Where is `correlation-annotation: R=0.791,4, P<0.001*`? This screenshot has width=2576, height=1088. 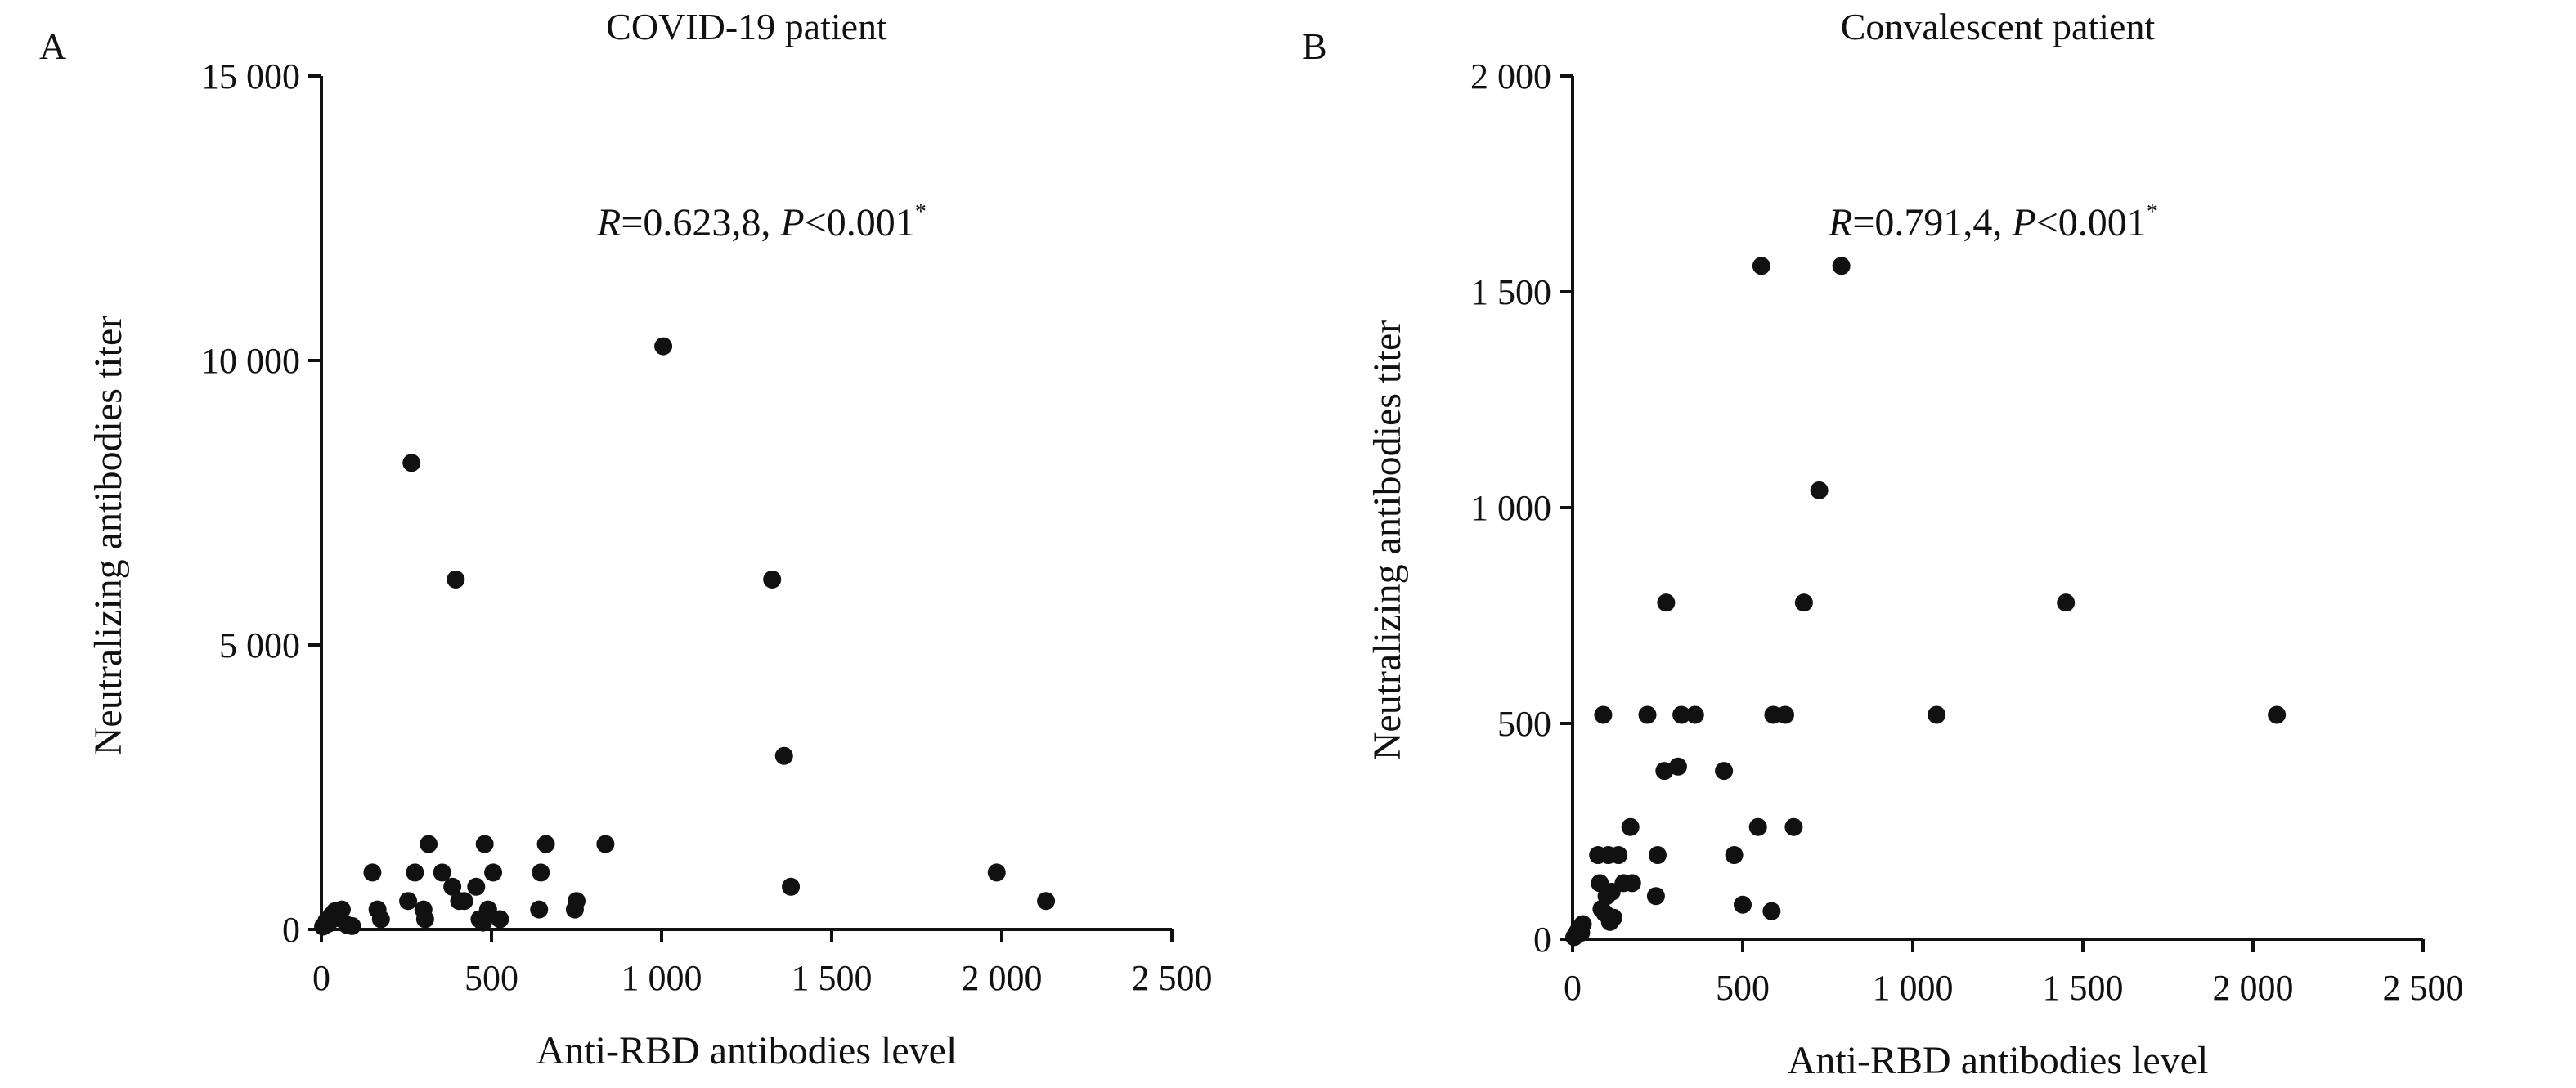
correlation-annotation: R=0.791,4, P<0.001* is located at coordinates (1993, 222).